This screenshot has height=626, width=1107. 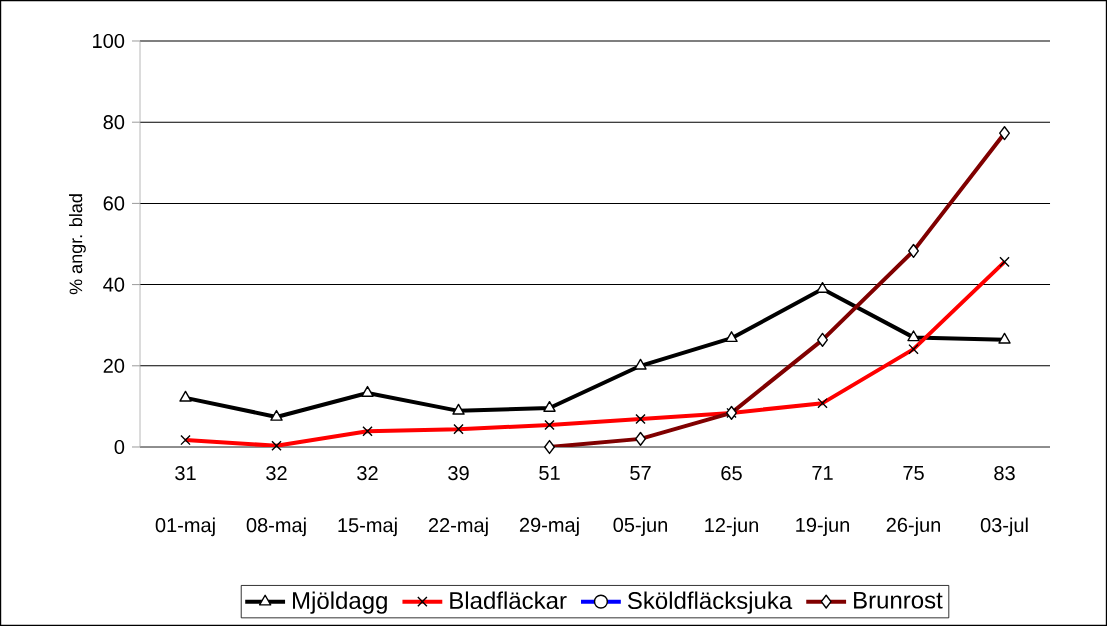 What do you see at coordinates (114, 365) in the screenshot?
I see `y-tick-label: 20` at bounding box center [114, 365].